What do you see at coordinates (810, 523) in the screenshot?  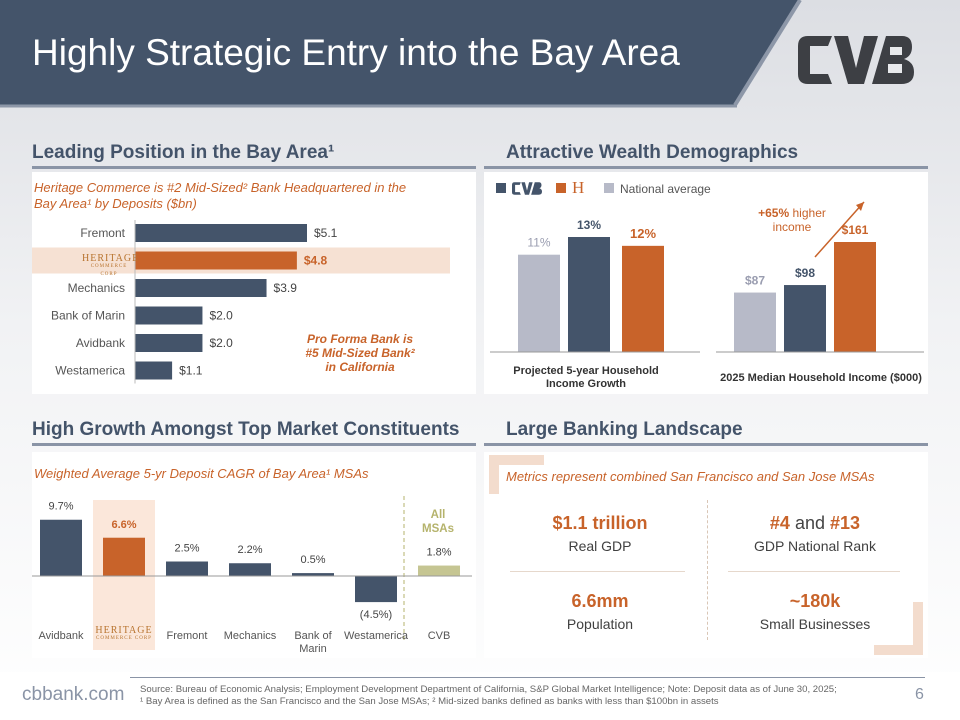 I see `gdp-rank-and: and` at bounding box center [810, 523].